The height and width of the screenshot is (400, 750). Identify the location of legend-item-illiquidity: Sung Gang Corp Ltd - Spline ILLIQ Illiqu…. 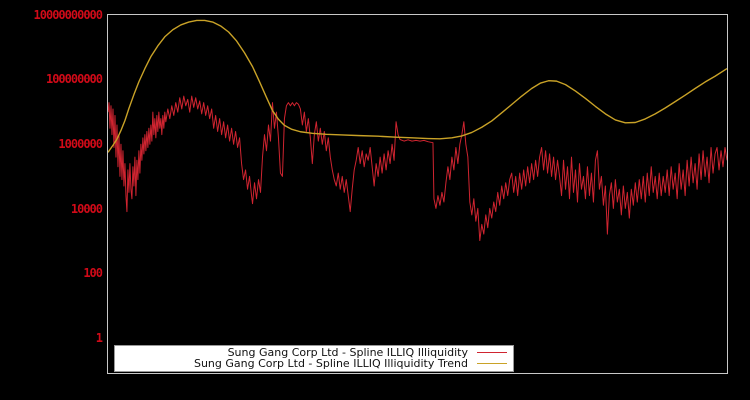
(314, 352).